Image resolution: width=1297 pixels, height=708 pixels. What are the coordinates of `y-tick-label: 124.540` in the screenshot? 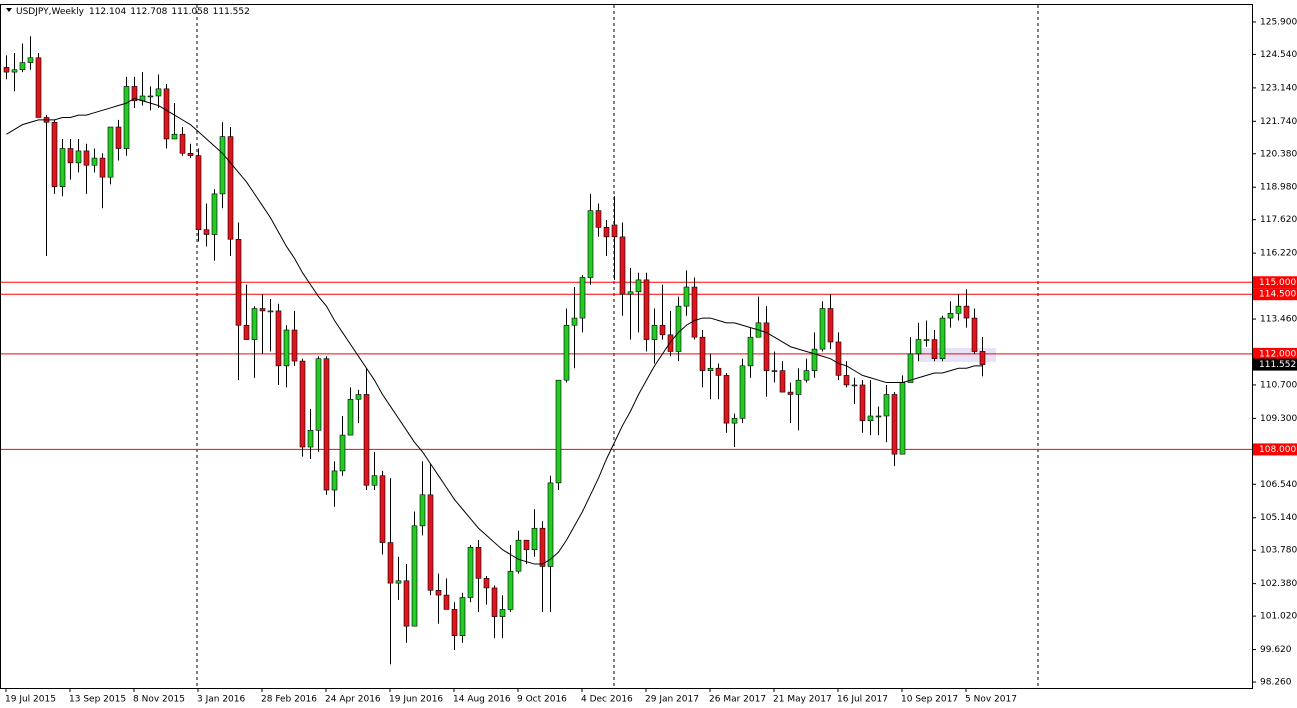 It's located at (1278, 55).